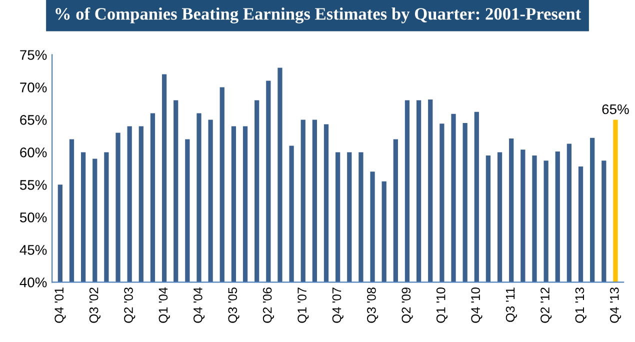  What do you see at coordinates (338, 305) in the screenshot?
I see `x-tick-label: Q4 '07` at bounding box center [338, 305].